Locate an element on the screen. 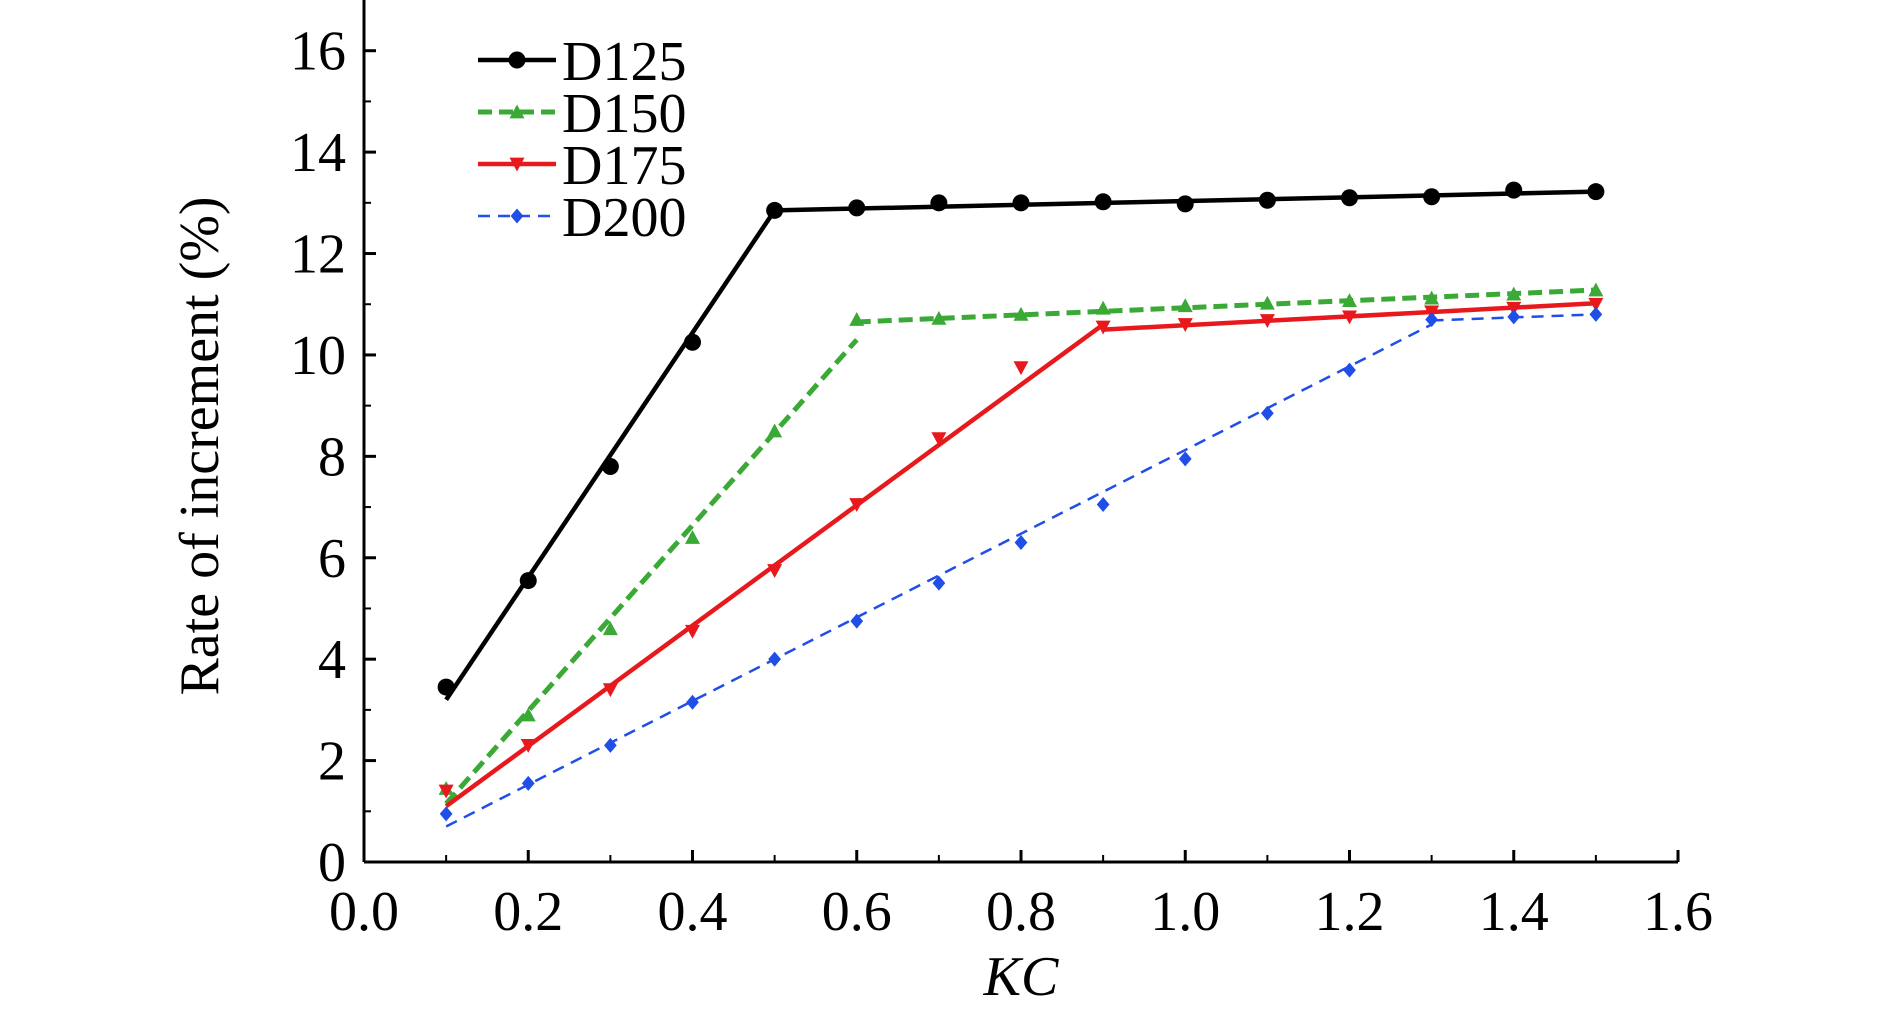 The height and width of the screenshot is (1012, 1890). y-axis-title: Rate of increment (%) is located at coordinates (200, 445).